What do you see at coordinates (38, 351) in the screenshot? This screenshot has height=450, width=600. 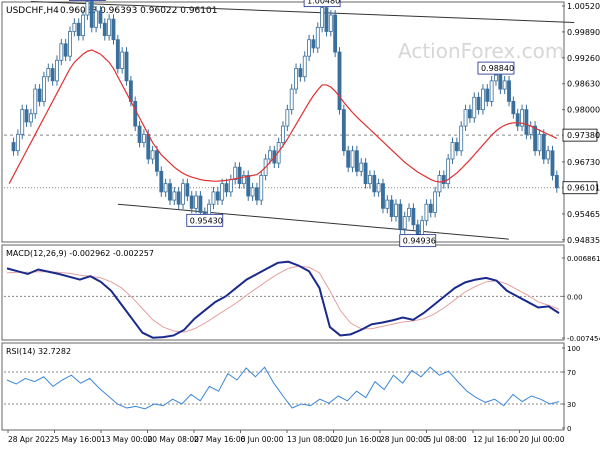 I see `rsi-title: RSI(14) 32.7282` at bounding box center [38, 351].